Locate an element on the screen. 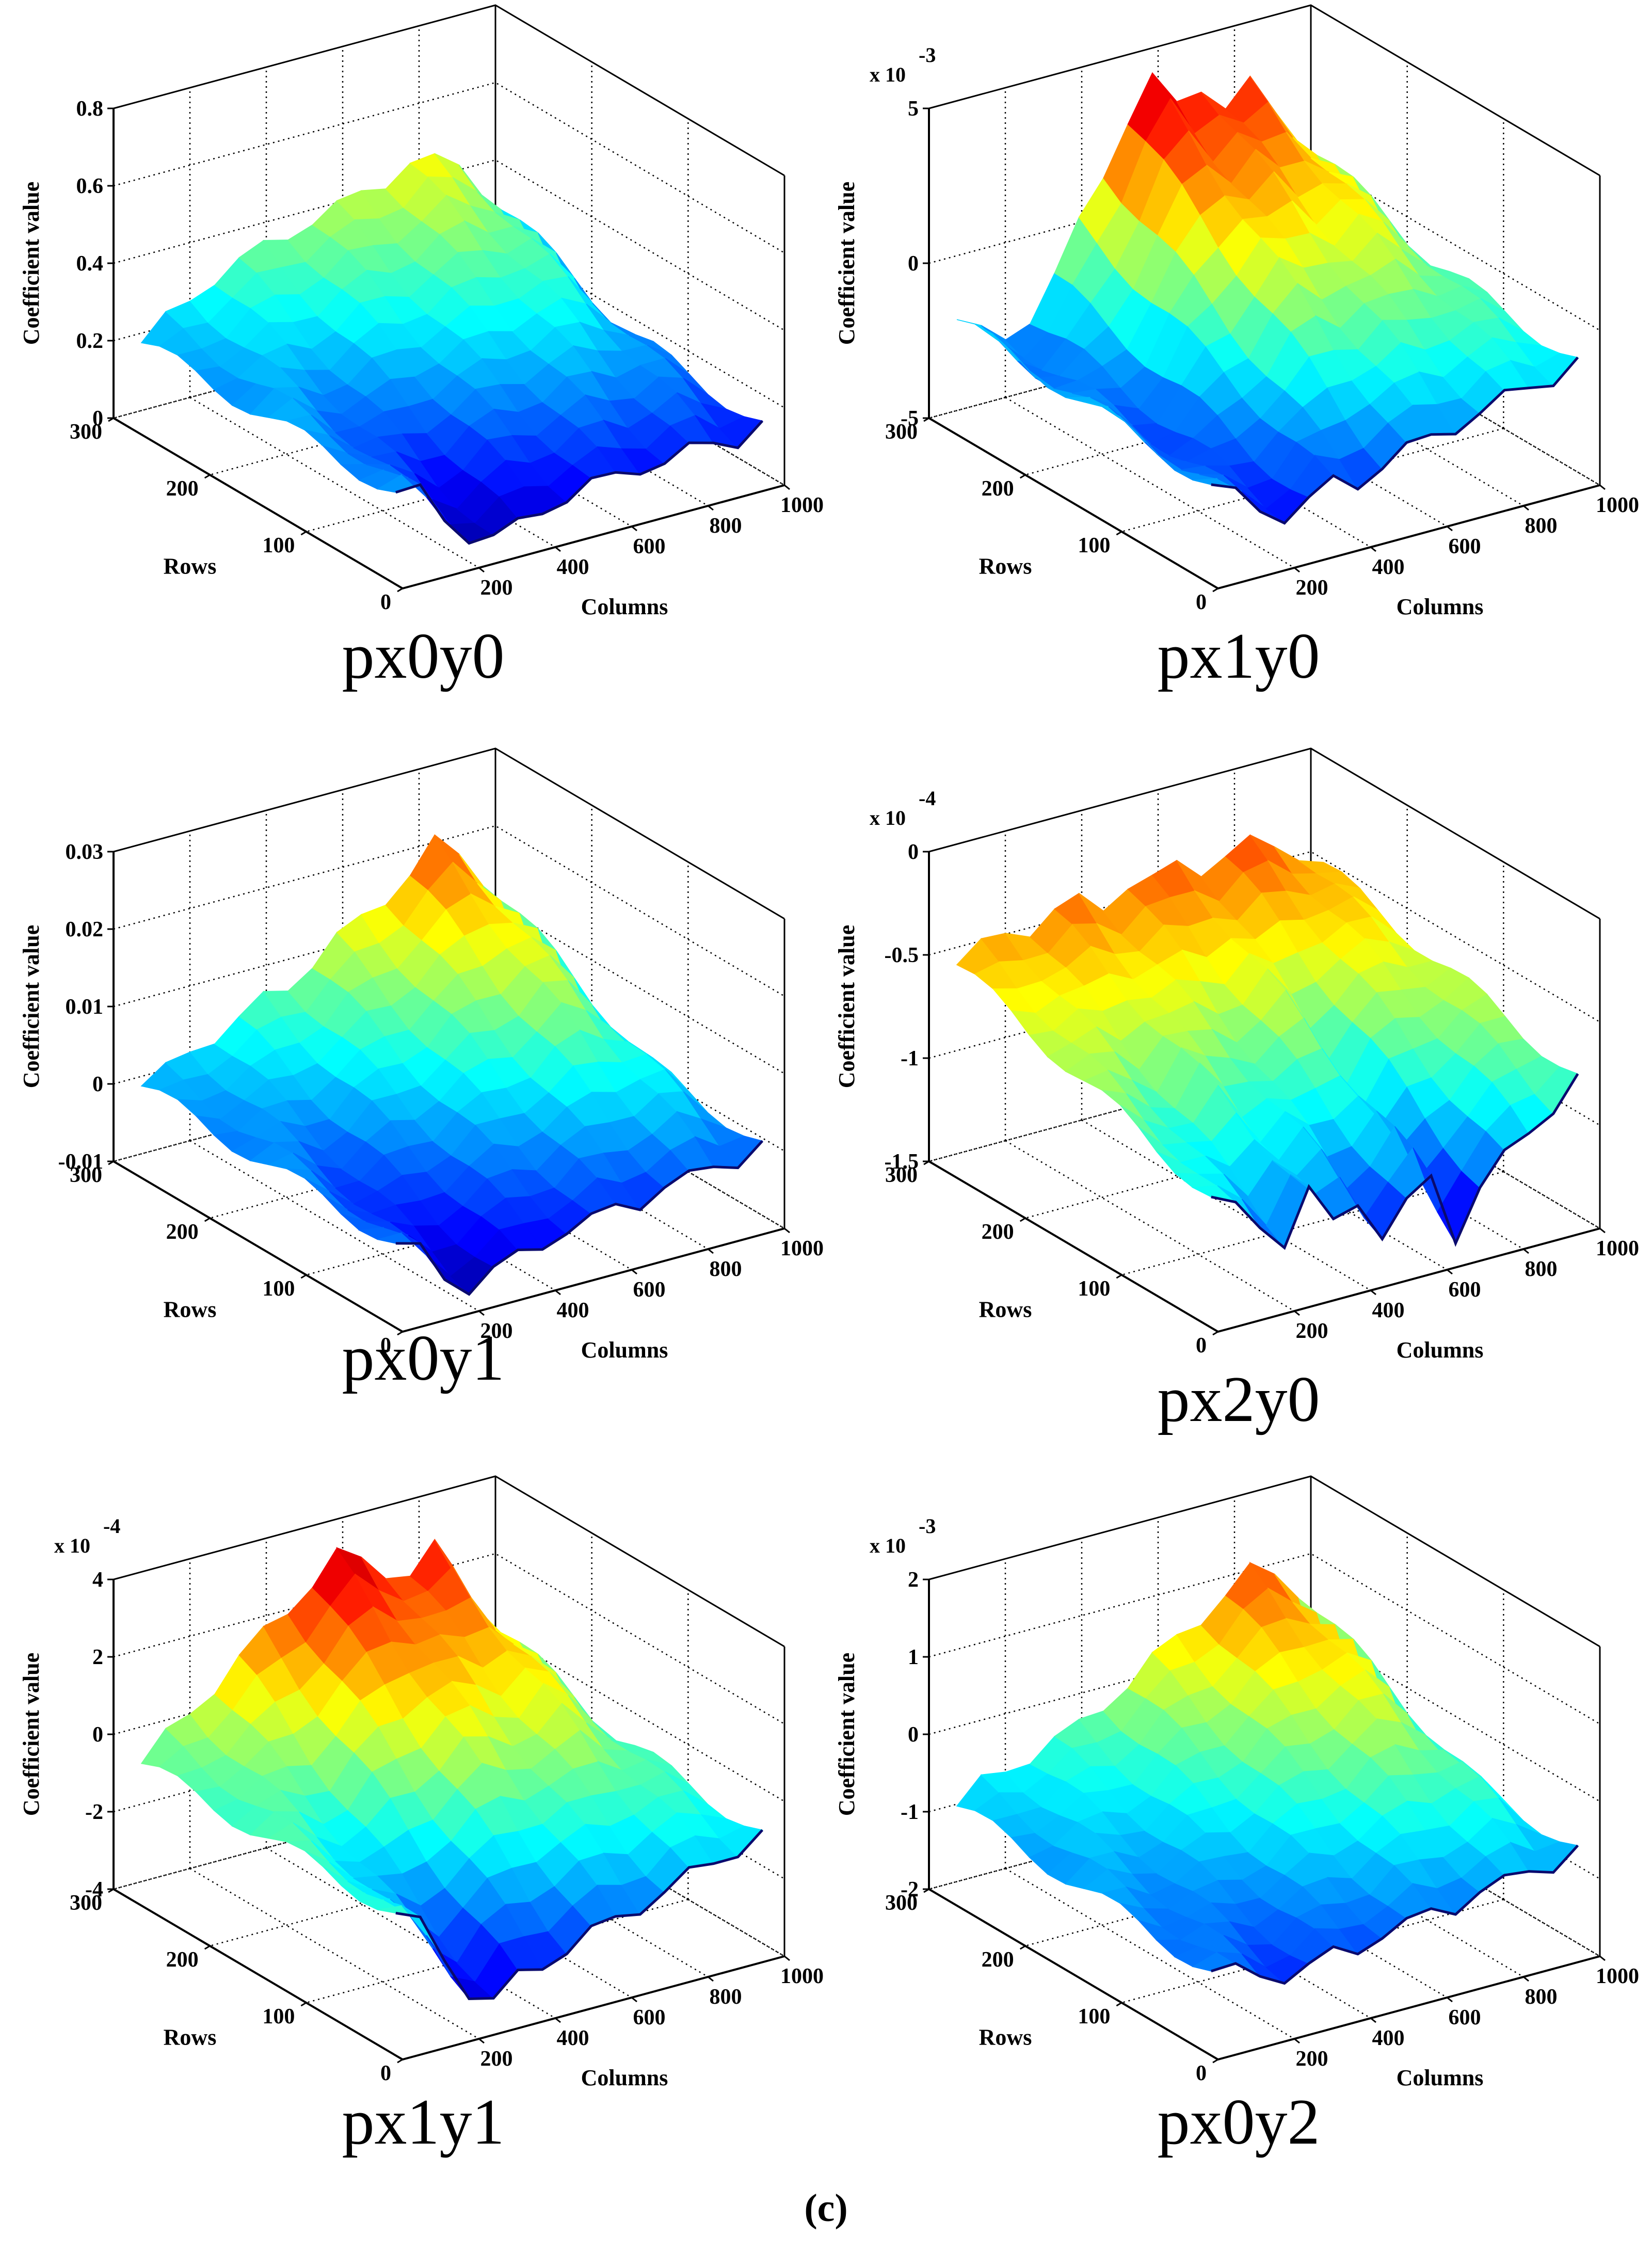 Image resolution: width=1652 pixels, height=2252 pixels. z-tick-label: 0.6 is located at coordinates (90, 186).